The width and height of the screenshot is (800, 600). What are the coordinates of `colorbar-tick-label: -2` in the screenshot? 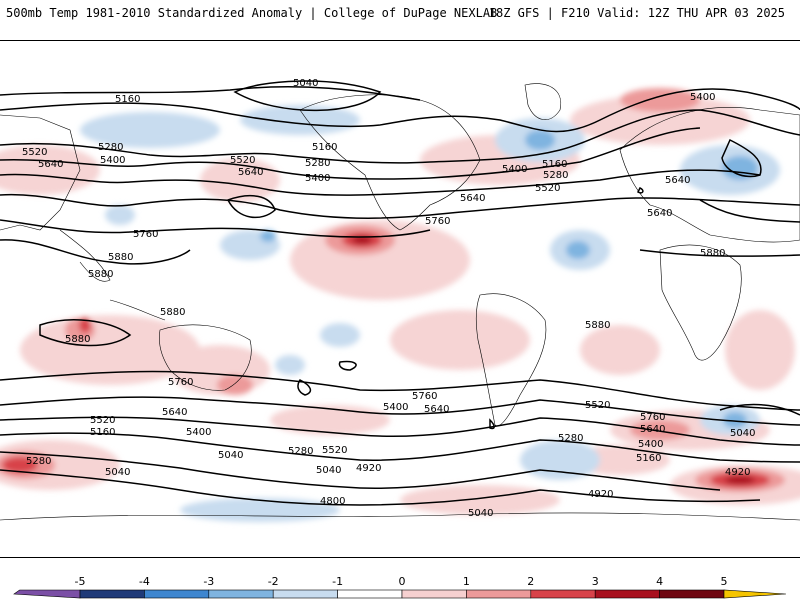 It's located at (273, 581).